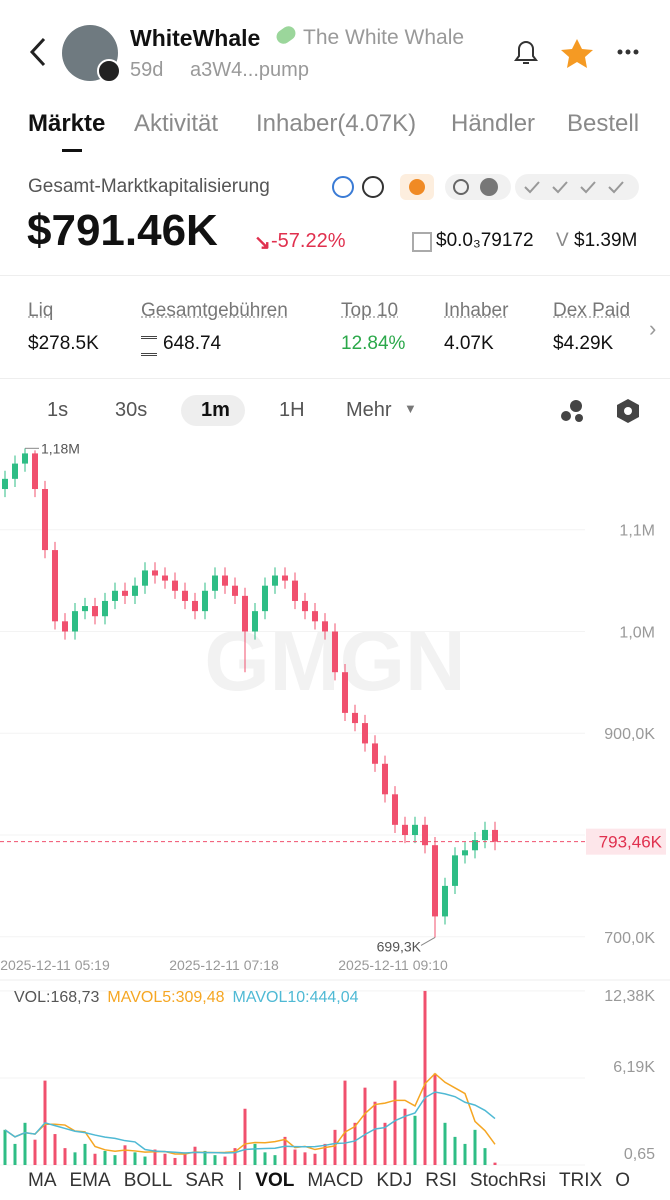 The image size is (670, 1200). What do you see at coordinates (72, 150) in the screenshot?
I see `tab-indicator` at bounding box center [72, 150].